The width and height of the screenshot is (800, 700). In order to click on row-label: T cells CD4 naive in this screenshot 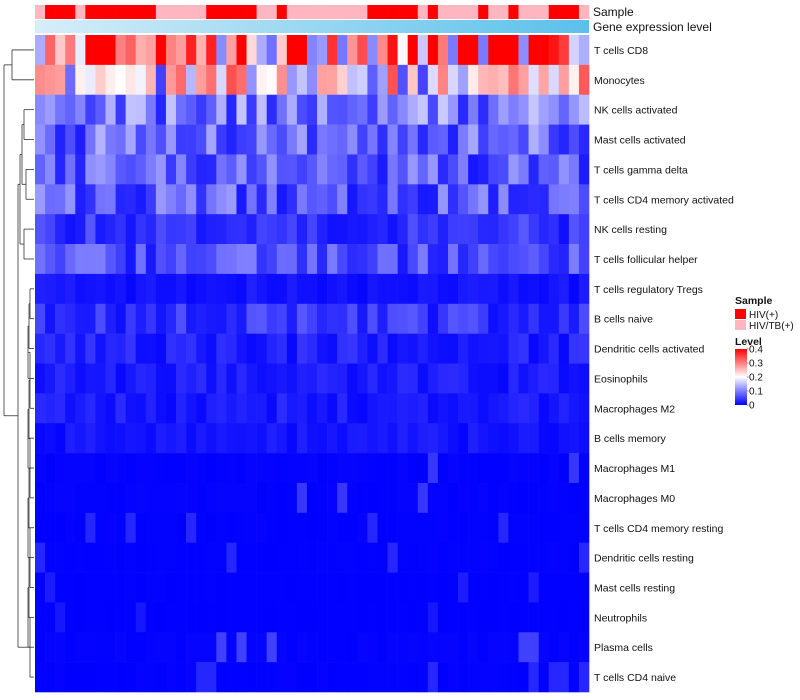, I will do `click(635, 678)`.